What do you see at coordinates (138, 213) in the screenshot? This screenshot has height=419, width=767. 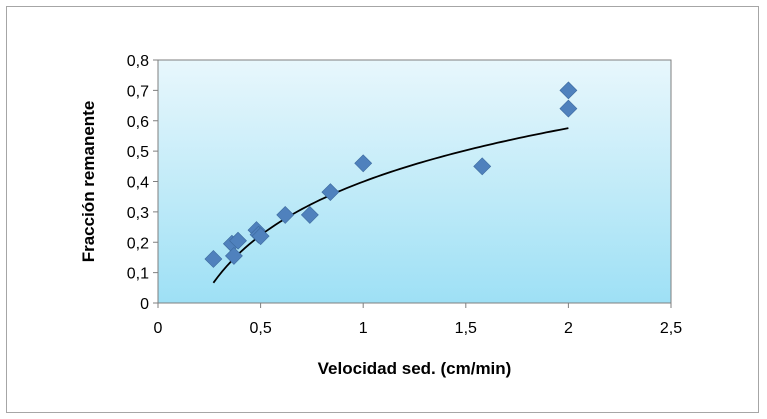 I see `y-tick-label: 0,3` at bounding box center [138, 213].